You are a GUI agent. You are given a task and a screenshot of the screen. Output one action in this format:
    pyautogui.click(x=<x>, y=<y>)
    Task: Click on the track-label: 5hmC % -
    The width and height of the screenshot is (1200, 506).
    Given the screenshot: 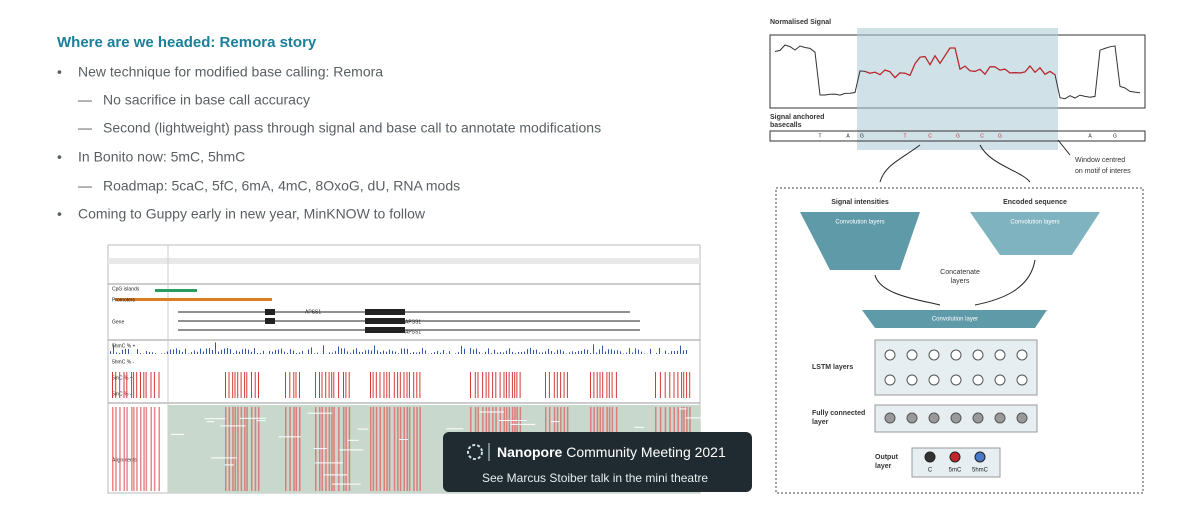 What is the action you would take?
    pyautogui.click(x=123, y=362)
    